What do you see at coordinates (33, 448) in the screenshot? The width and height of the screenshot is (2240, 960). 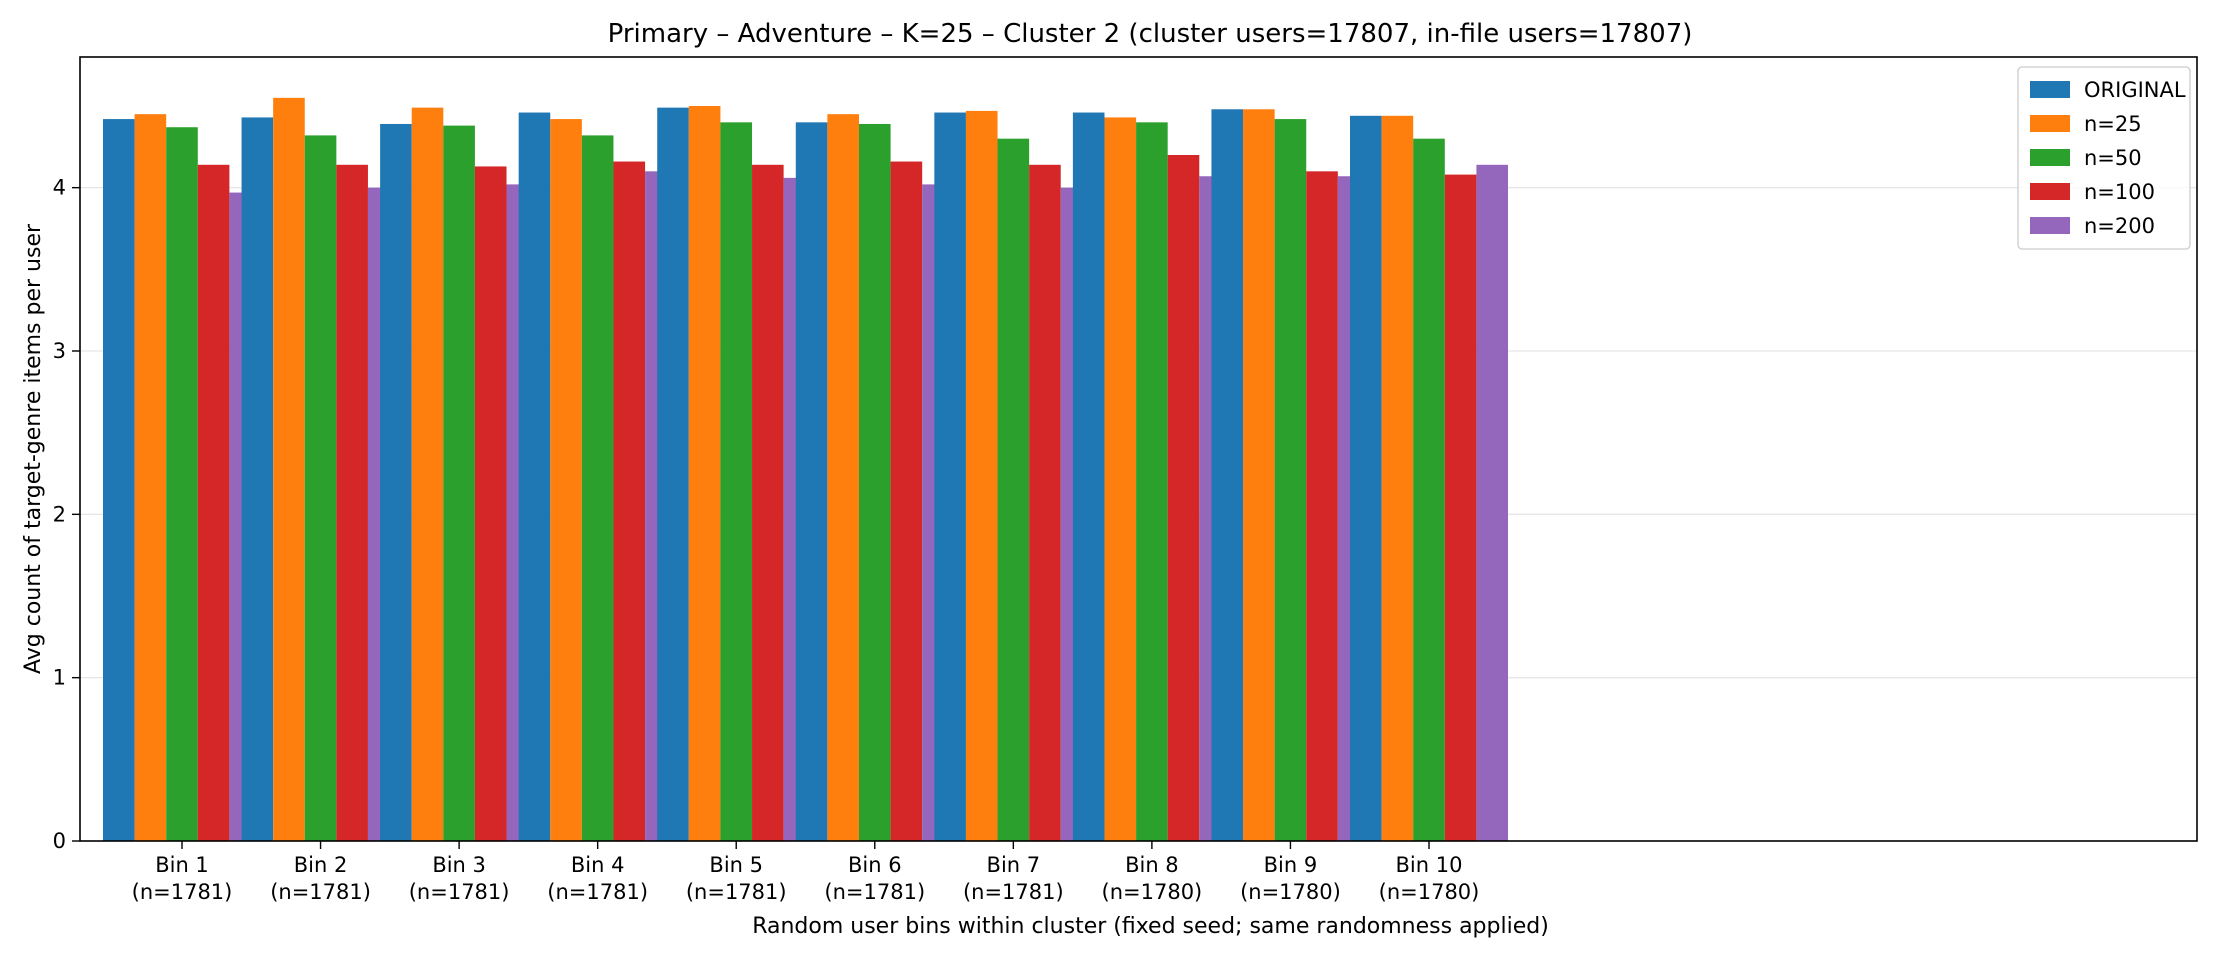 I see `y-axis-label: Avg count of target-genre items per user` at bounding box center [33, 448].